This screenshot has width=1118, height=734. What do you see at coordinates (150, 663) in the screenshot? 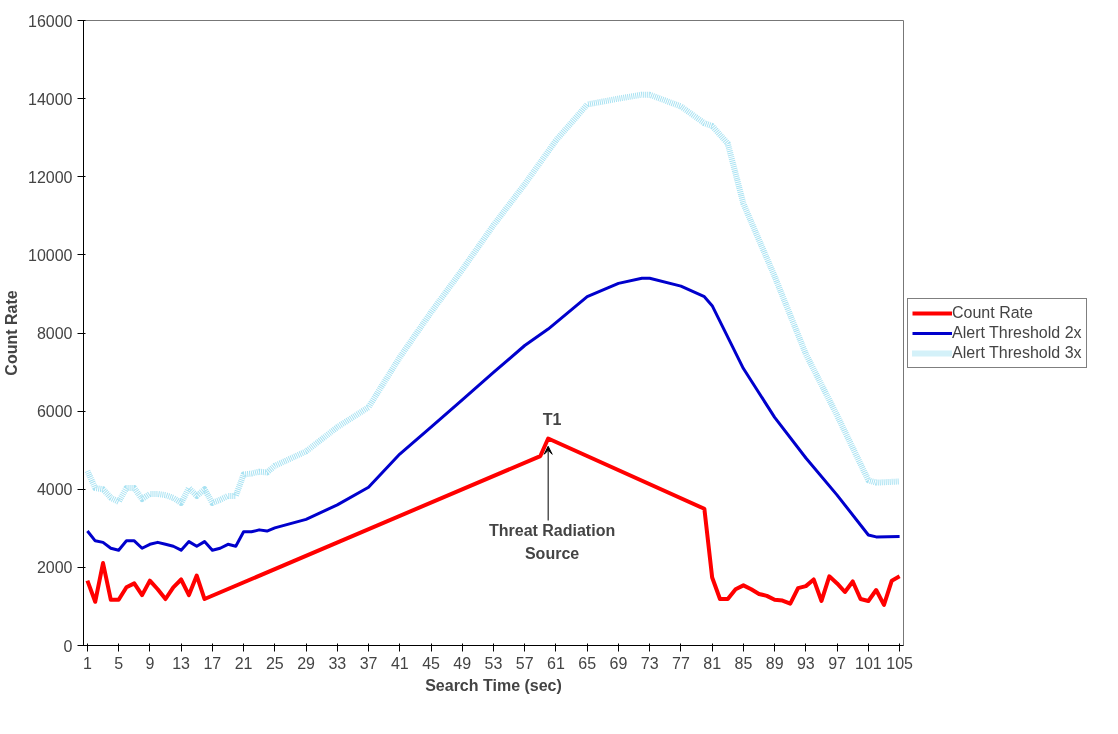
I see `x-tick-label: 9` at bounding box center [150, 663].